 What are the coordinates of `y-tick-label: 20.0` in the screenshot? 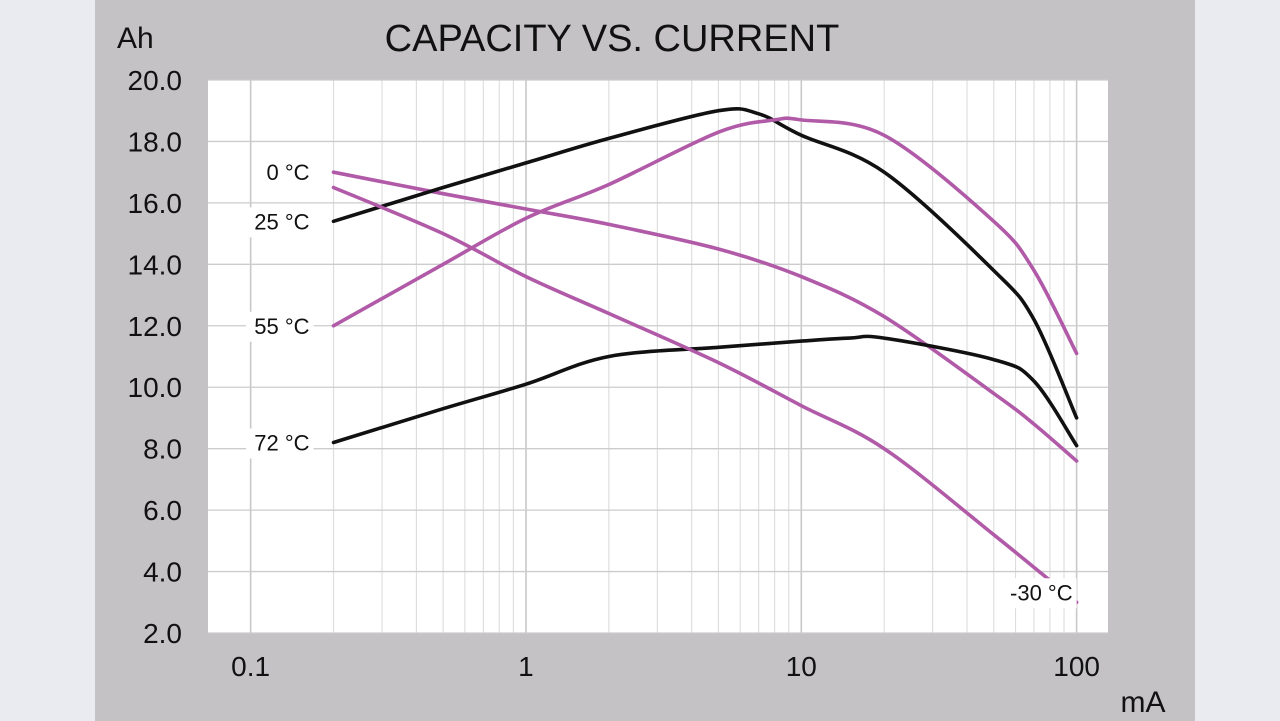 It's located at (155, 80).